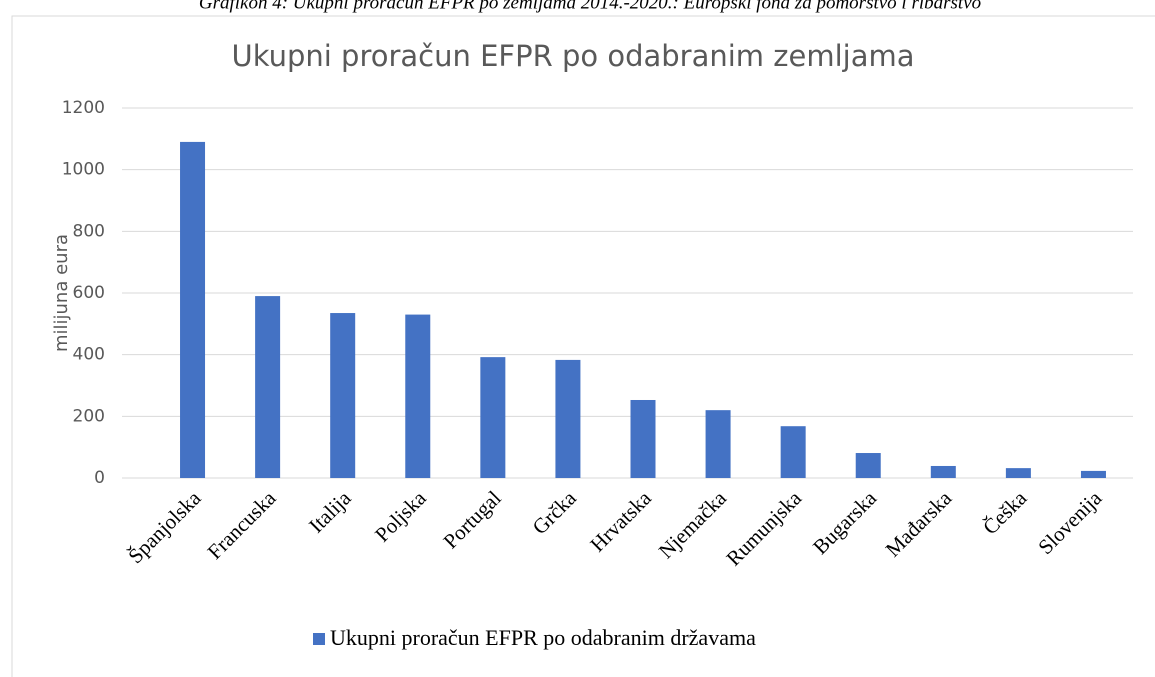 Image resolution: width=1155 pixels, height=677 pixels. What do you see at coordinates (693, 524) in the screenshot?
I see `x-tick-label: Njemačka` at bounding box center [693, 524].